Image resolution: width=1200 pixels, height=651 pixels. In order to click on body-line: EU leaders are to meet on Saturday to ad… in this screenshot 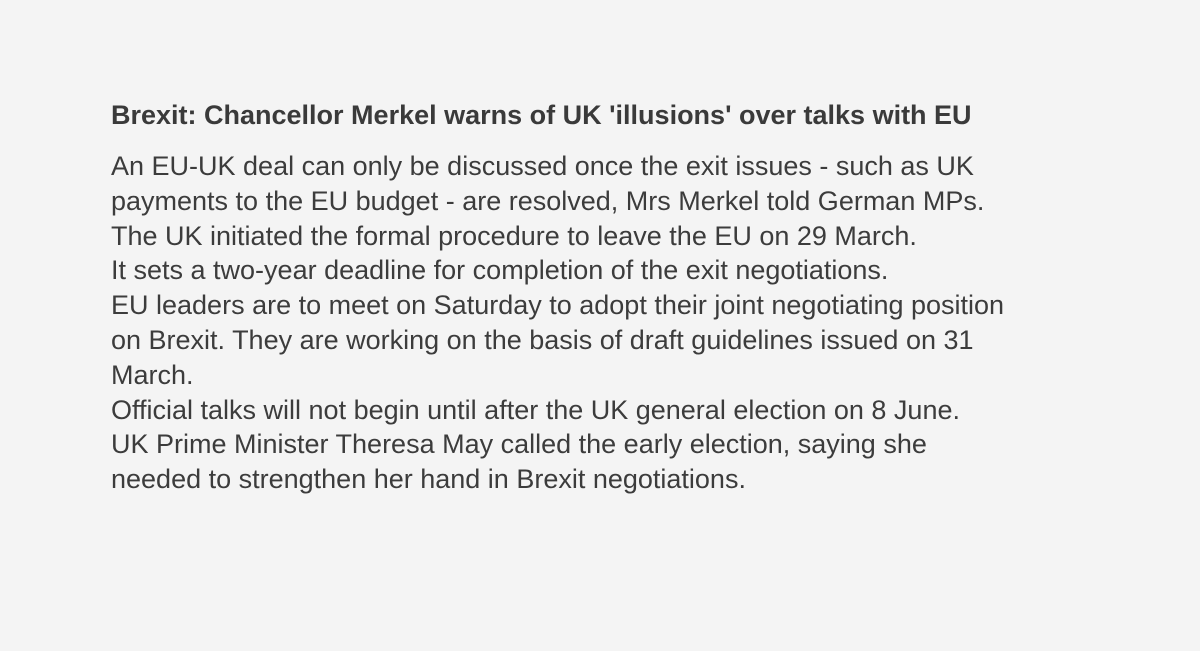, I will do `click(558, 305)`.